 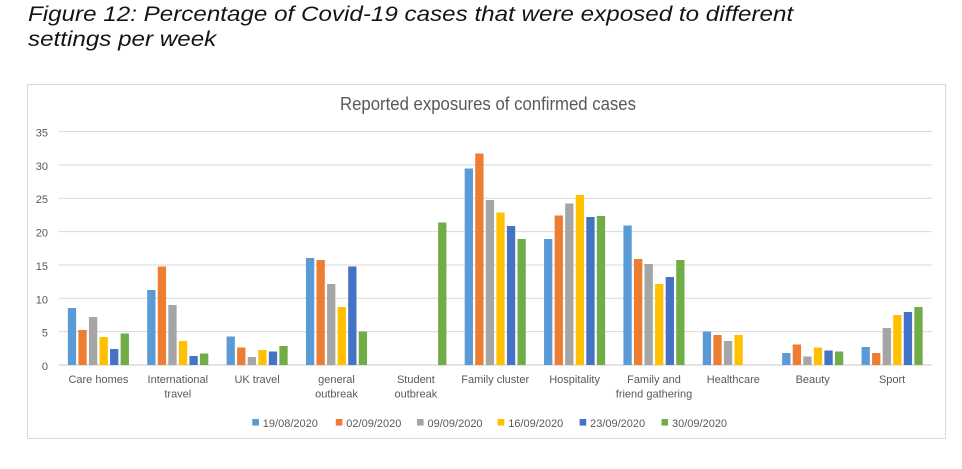 What do you see at coordinates (42, 267) in the screenshot?
I see `svg-text: 15` at bounding box center [42, 267].